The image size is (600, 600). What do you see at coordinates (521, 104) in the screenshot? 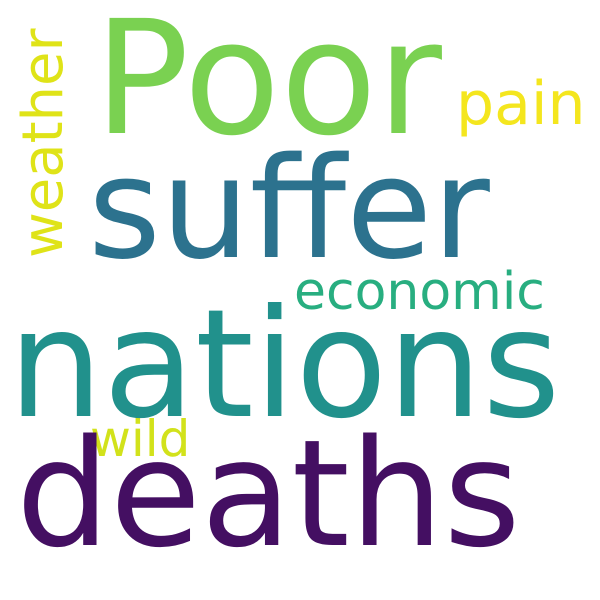
I see `word-pain: pain` at bounding box center [521, 104].